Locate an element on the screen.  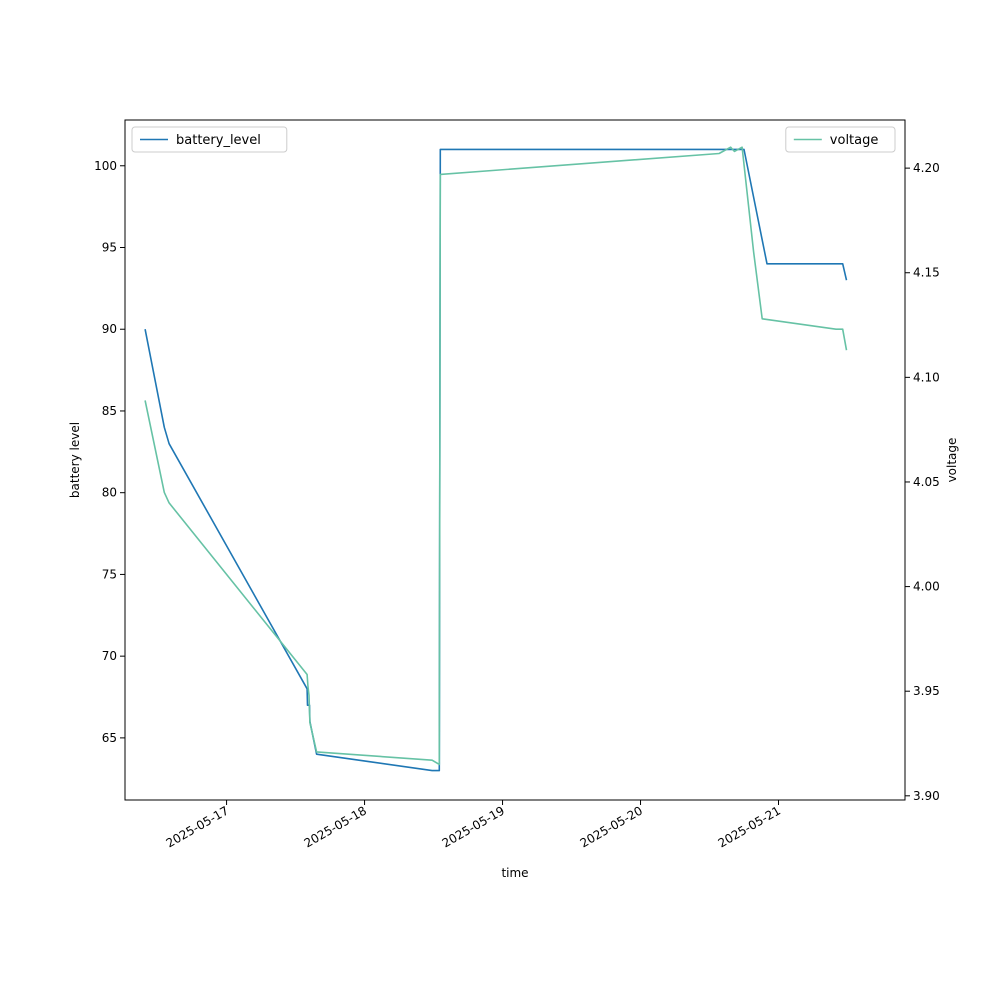
y2-axis-label: voltage is located at coordinates (952, 460).